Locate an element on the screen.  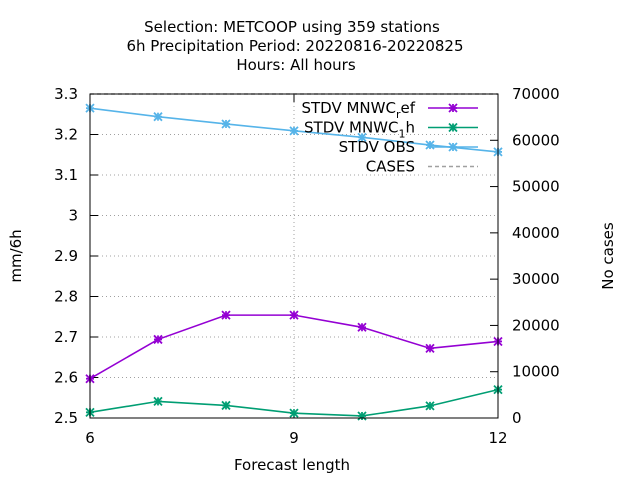
title-line-1: Selection: METCOOP using 359 stations is located at coordinates (292, 27).